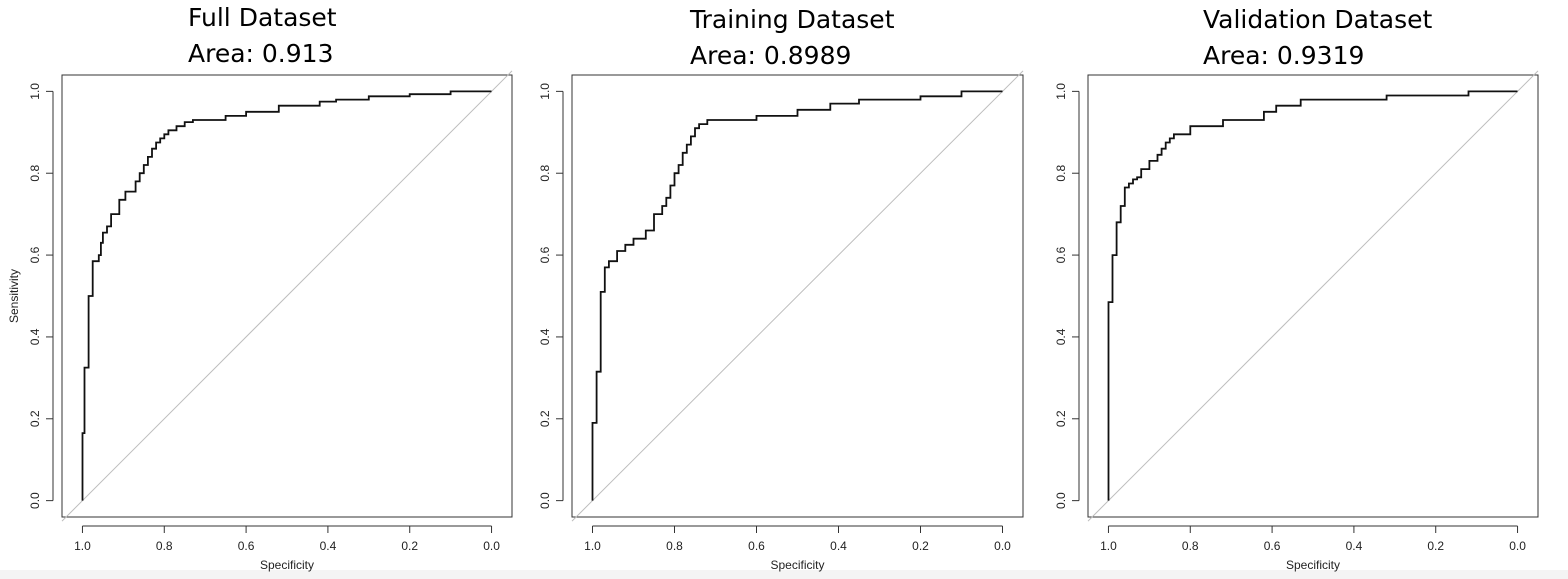 This screenshot has width=1568, height=579. I want to click on title-validation-dataset: Validation Dataset, so click(1318, 19).